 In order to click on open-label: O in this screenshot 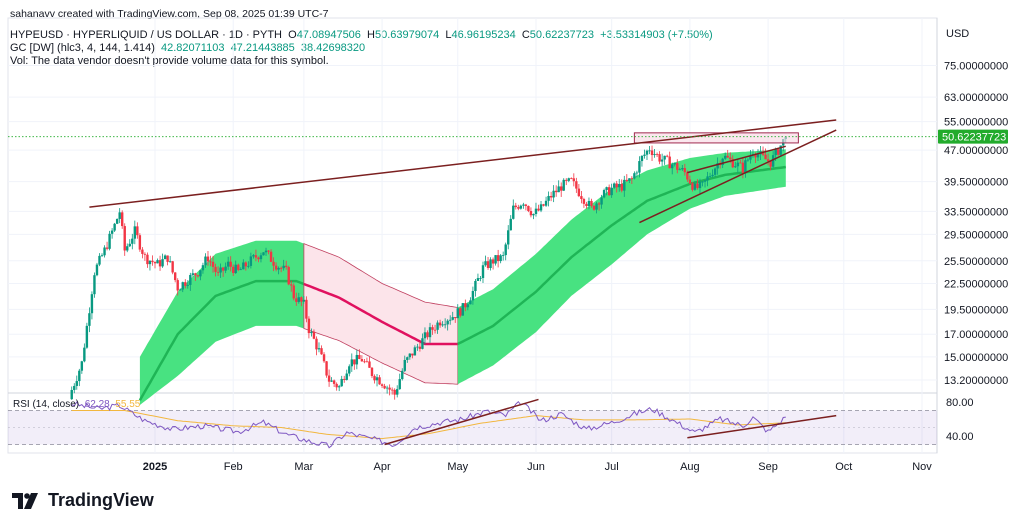, I will do `click(292, 35)`.